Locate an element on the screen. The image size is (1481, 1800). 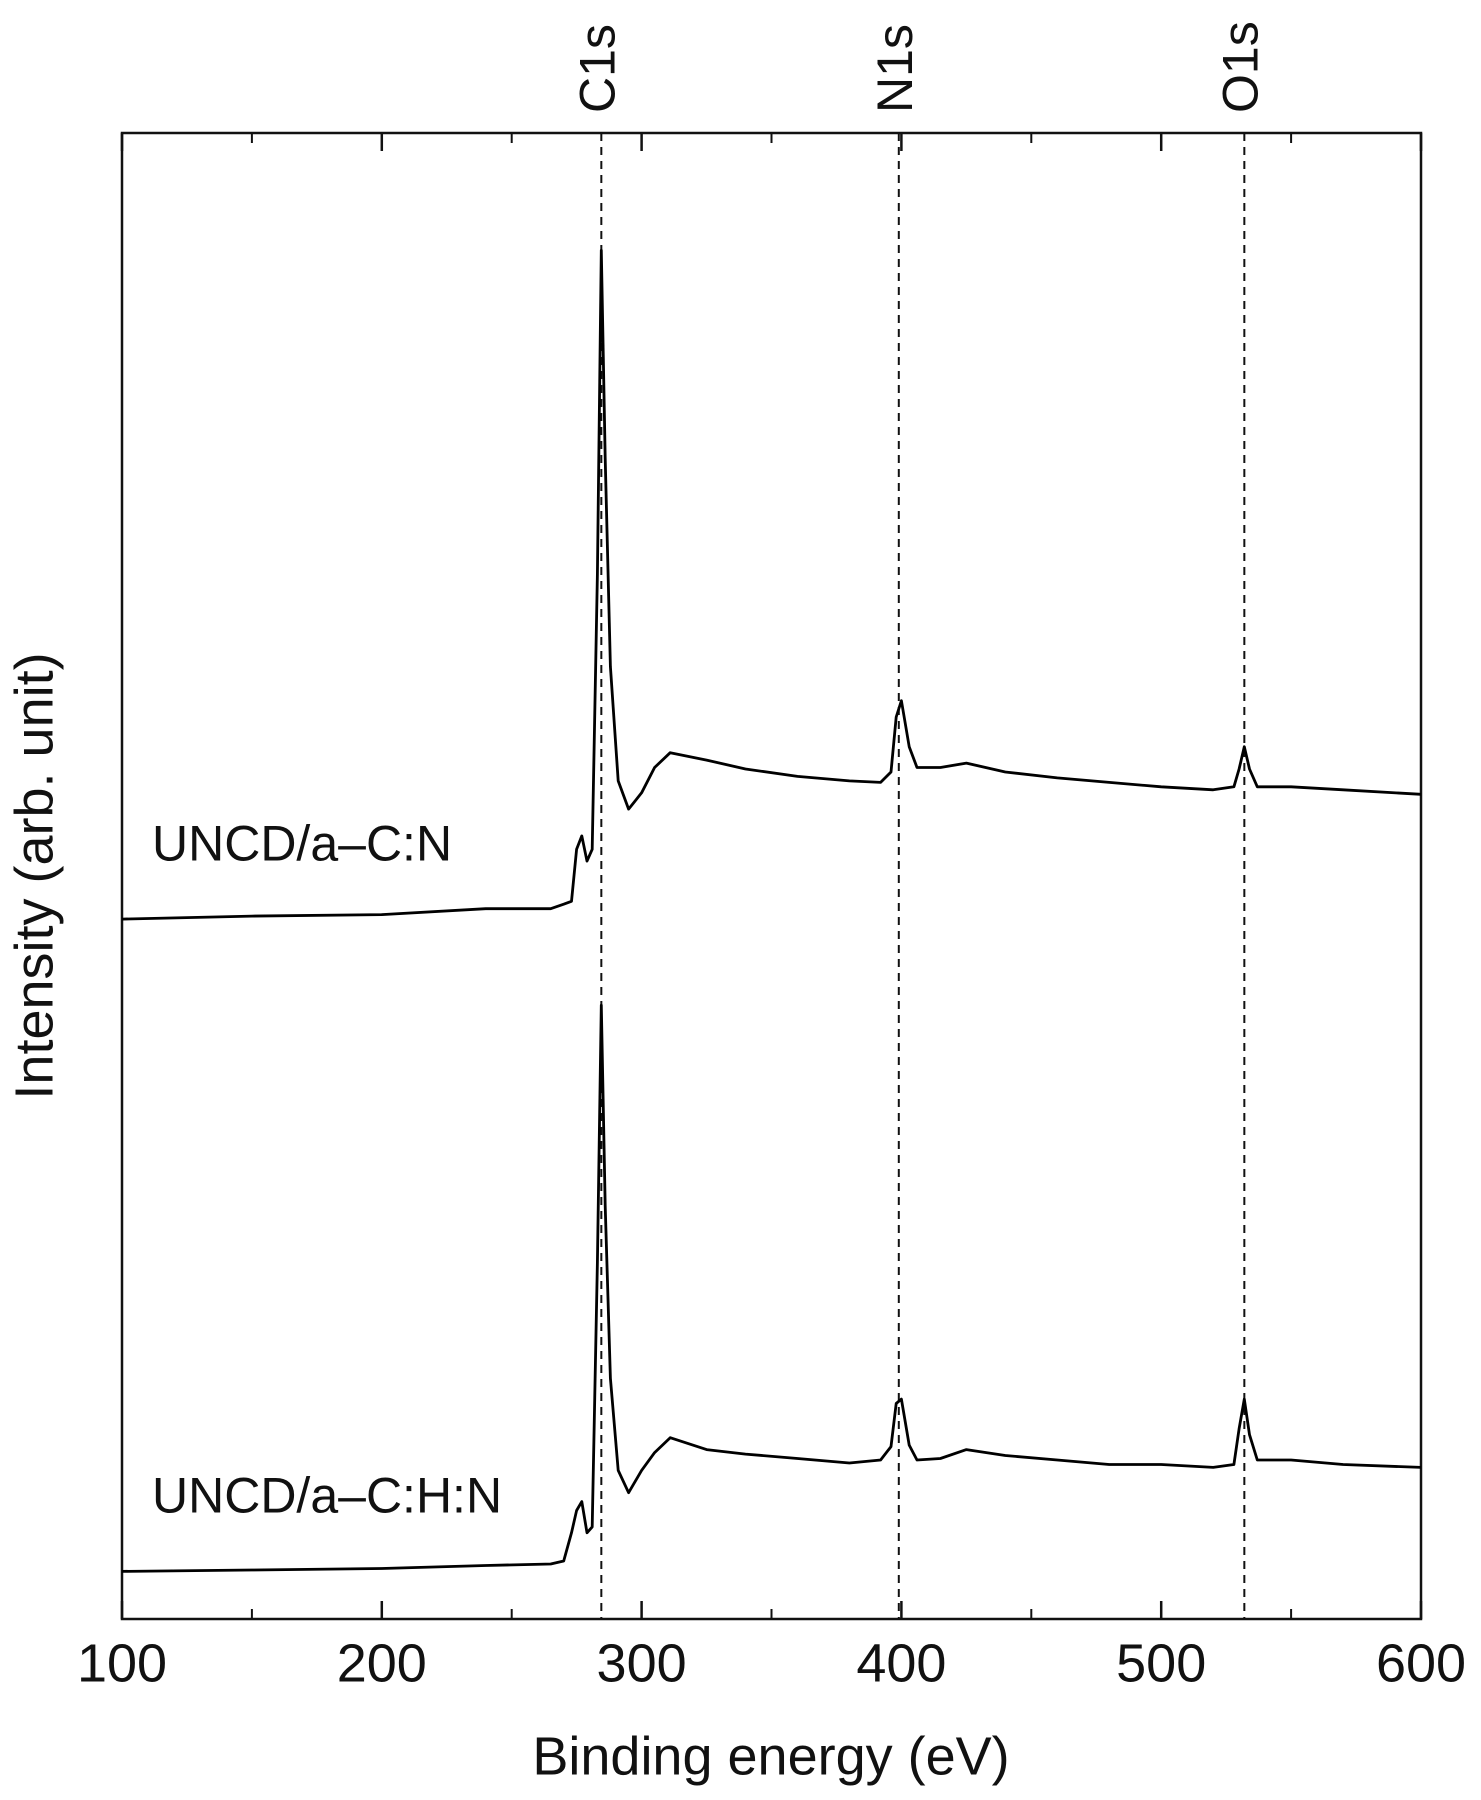
x-tick-label: 600 is located at coordinates (1421, 1663).